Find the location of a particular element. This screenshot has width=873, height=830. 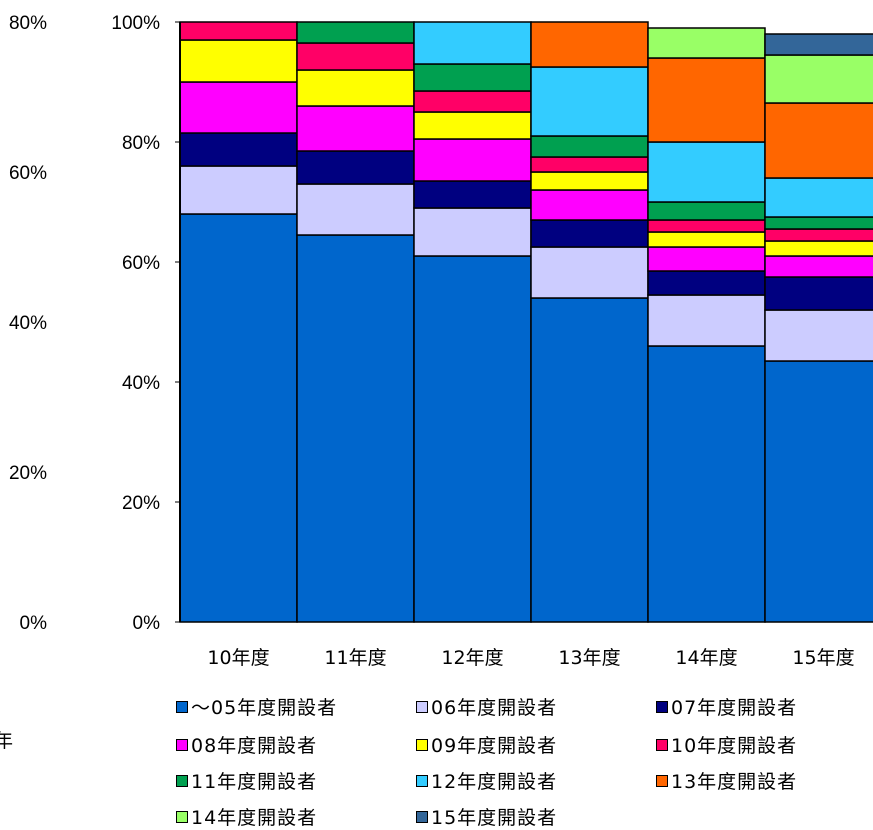

page-fragment-text: 年 is located at coordinates (6, 741).